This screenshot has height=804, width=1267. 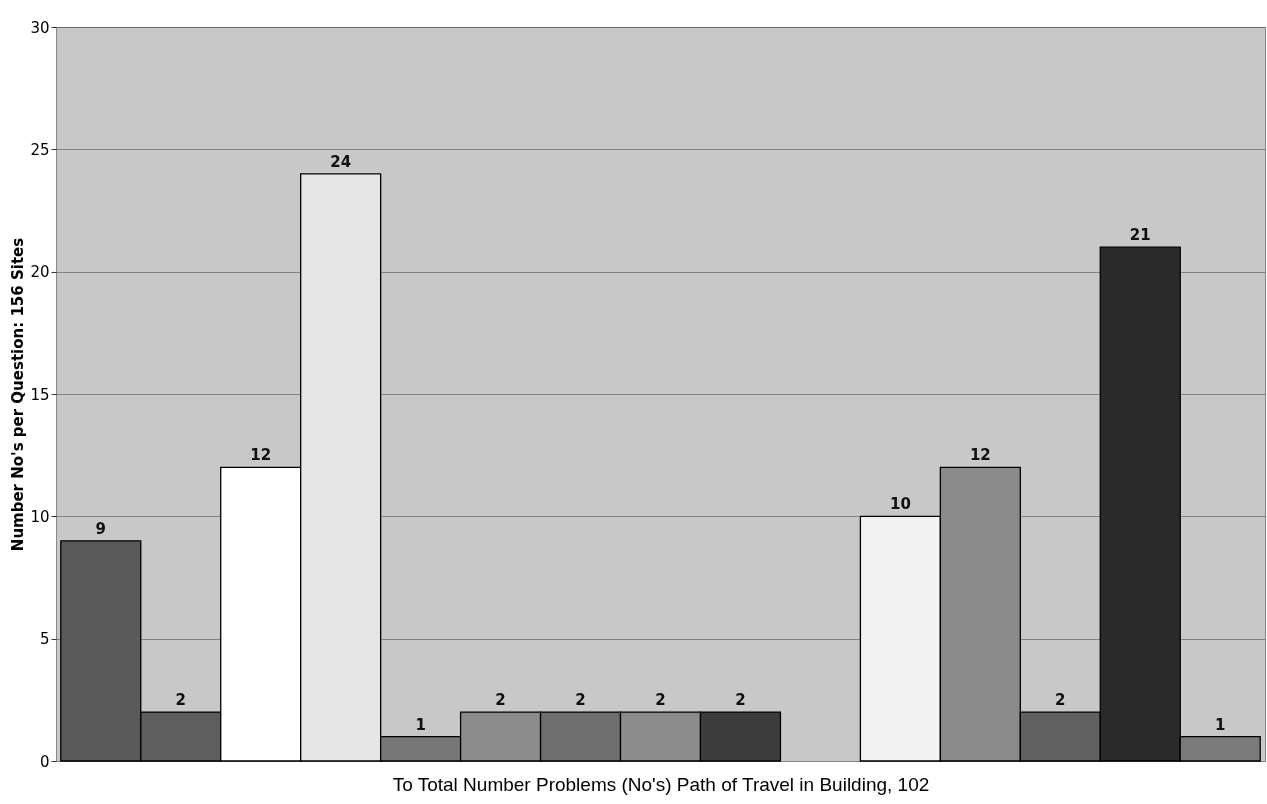 I want to click on y-axis-title: Number No's per Question: 156 Sites, so click(x=18, y=394).